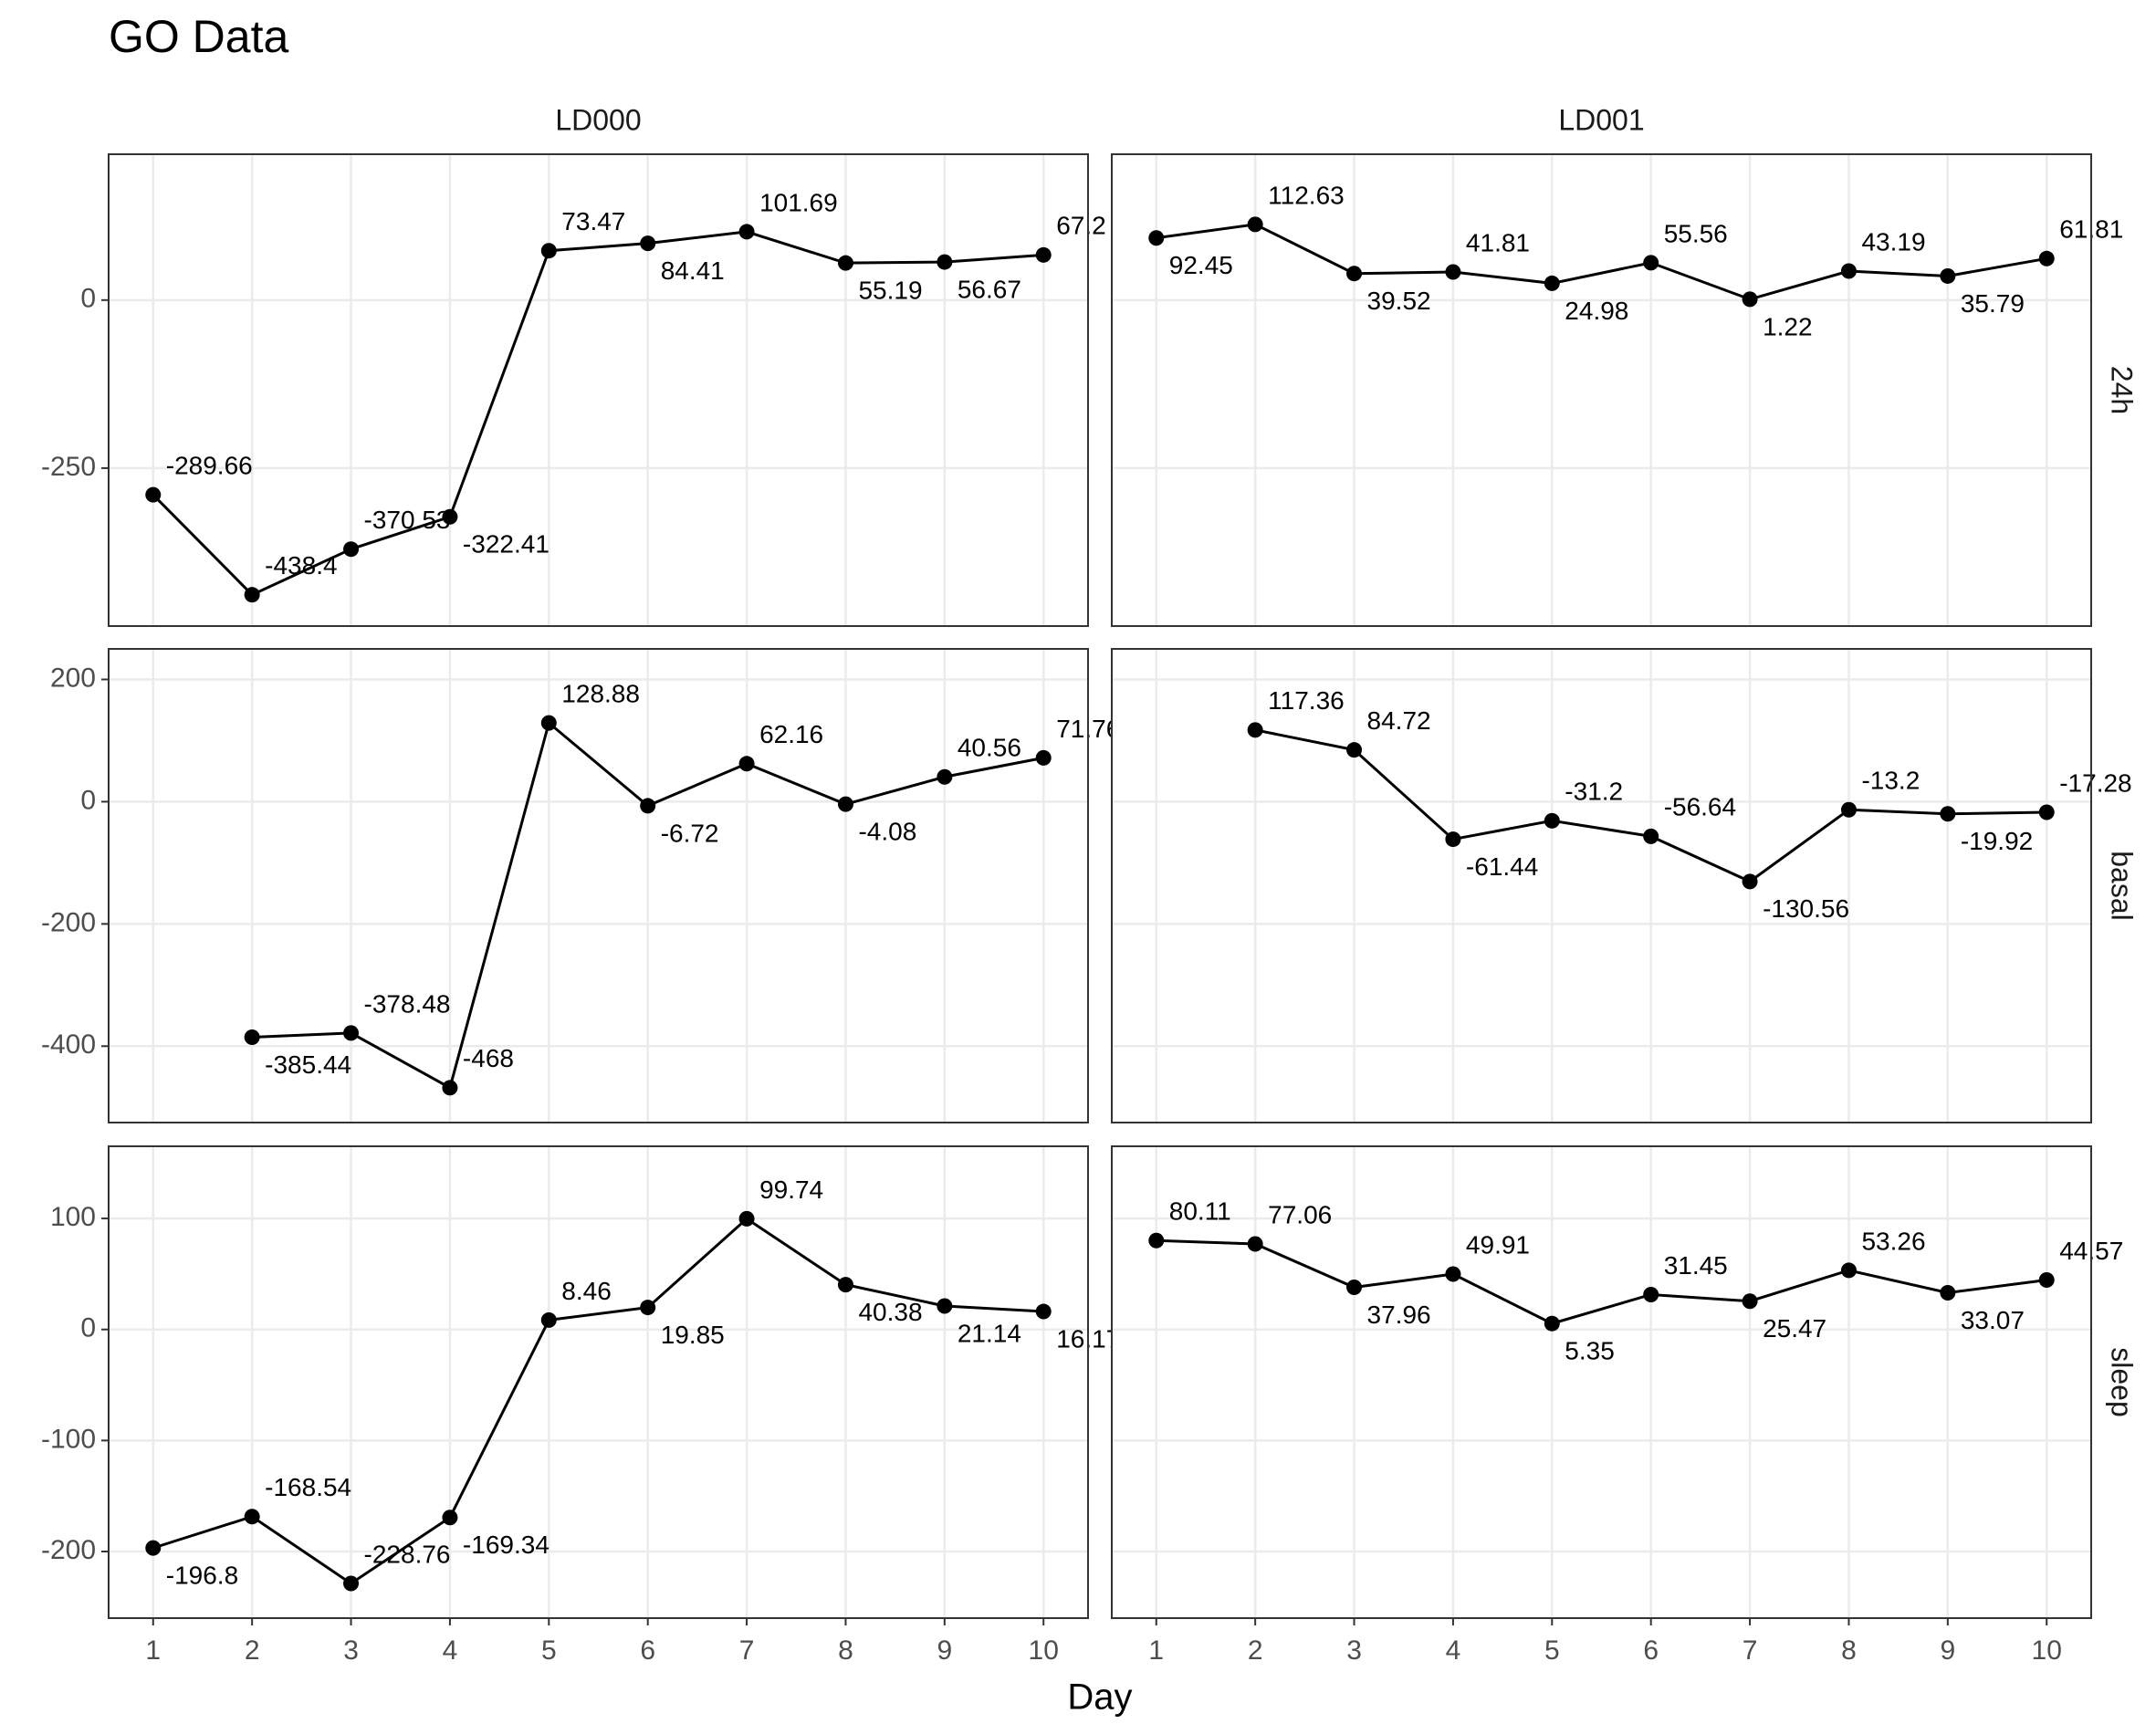 This screenshot has width=2156, height=1724. What do you see at coordinates (1849, 1651) in the screenshot?
I see `x-tick-label: 8` at bounding box center [1849, 1651].